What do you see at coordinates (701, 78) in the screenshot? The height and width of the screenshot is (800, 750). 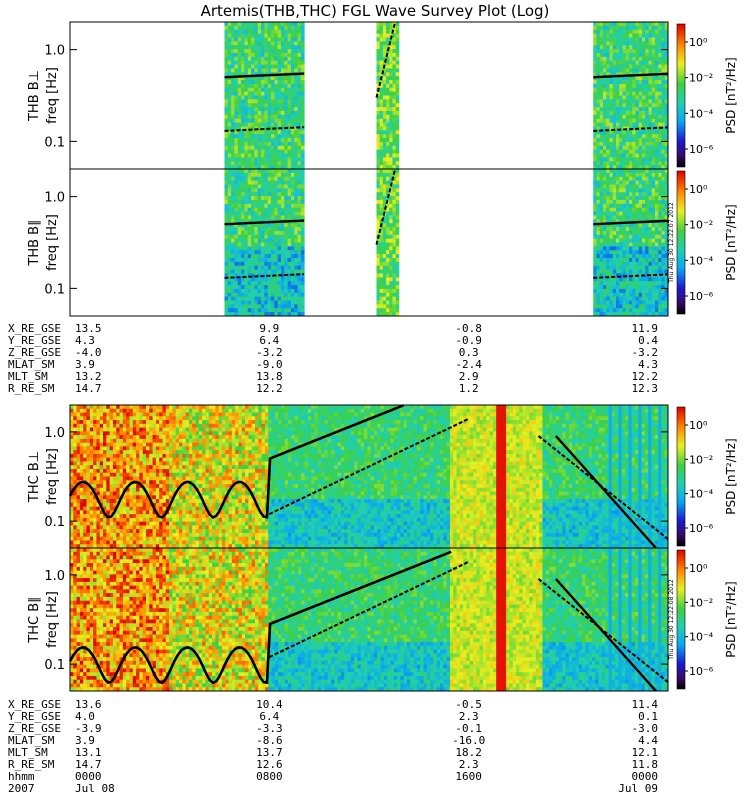 I see `colorbar-tick-label: 10⁻²` at bounding box center [701, 78].